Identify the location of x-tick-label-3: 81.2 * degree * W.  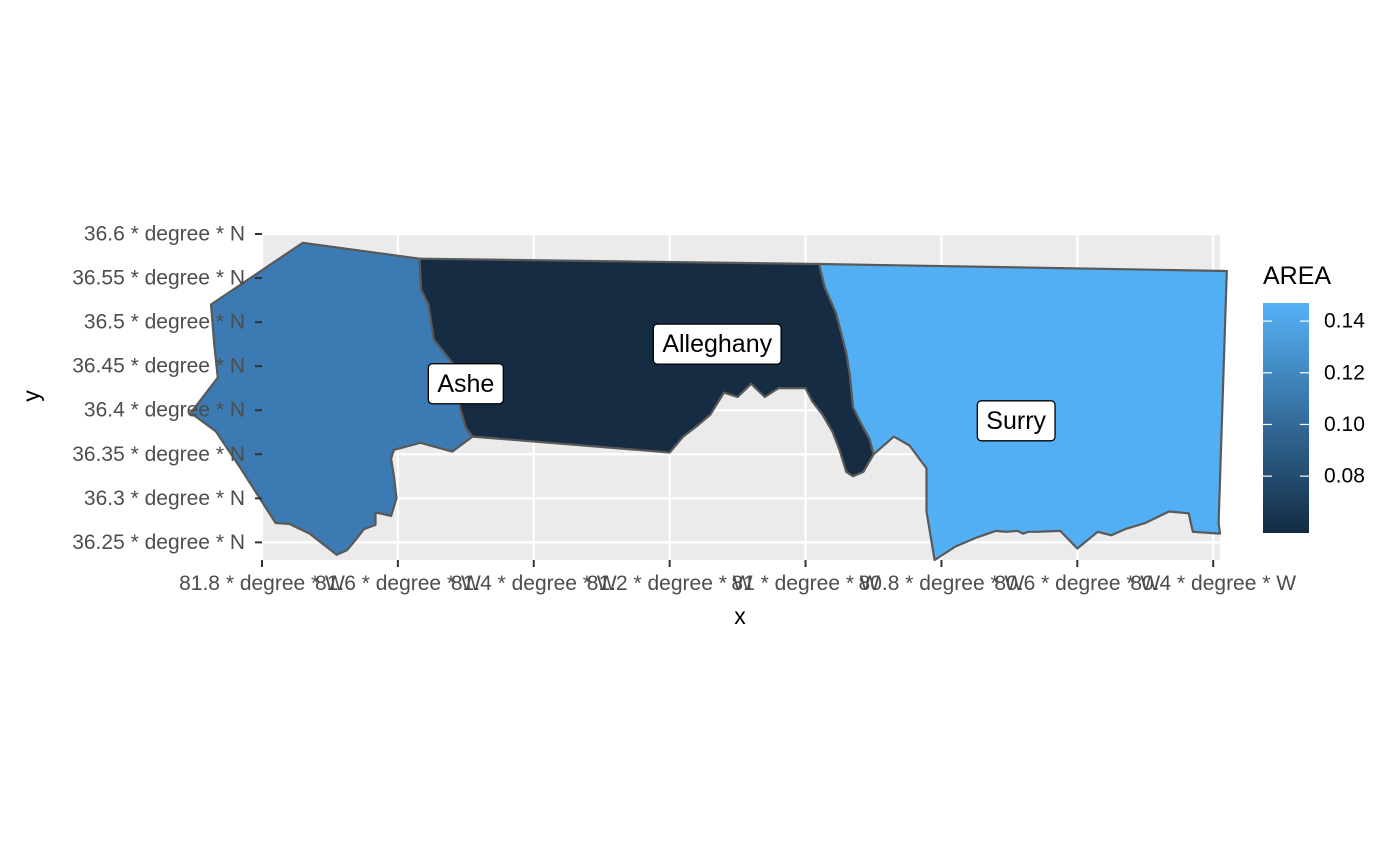
(670, 583).